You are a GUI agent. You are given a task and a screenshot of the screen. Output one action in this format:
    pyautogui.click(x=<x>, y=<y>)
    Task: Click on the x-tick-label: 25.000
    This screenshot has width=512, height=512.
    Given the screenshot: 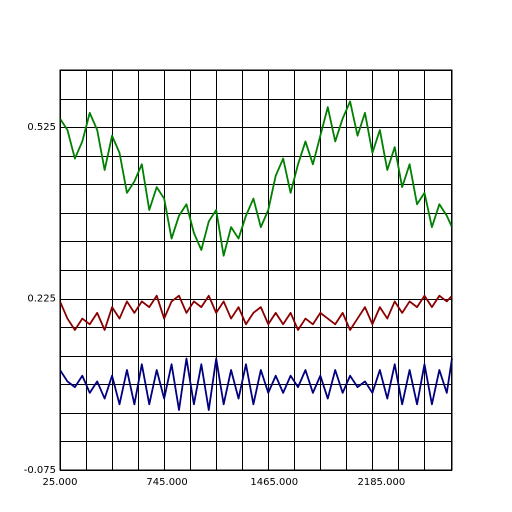 What is the action you would take?
    pyautogui.click(x=60, y=482)
    